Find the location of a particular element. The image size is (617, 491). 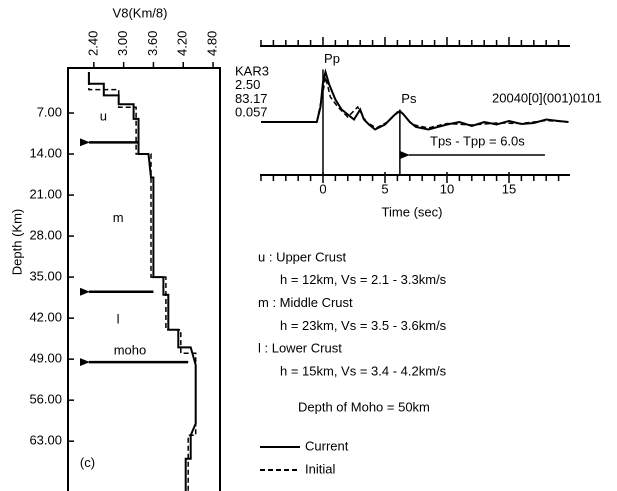

layer-label: moho is located at coordinates (130, 349).